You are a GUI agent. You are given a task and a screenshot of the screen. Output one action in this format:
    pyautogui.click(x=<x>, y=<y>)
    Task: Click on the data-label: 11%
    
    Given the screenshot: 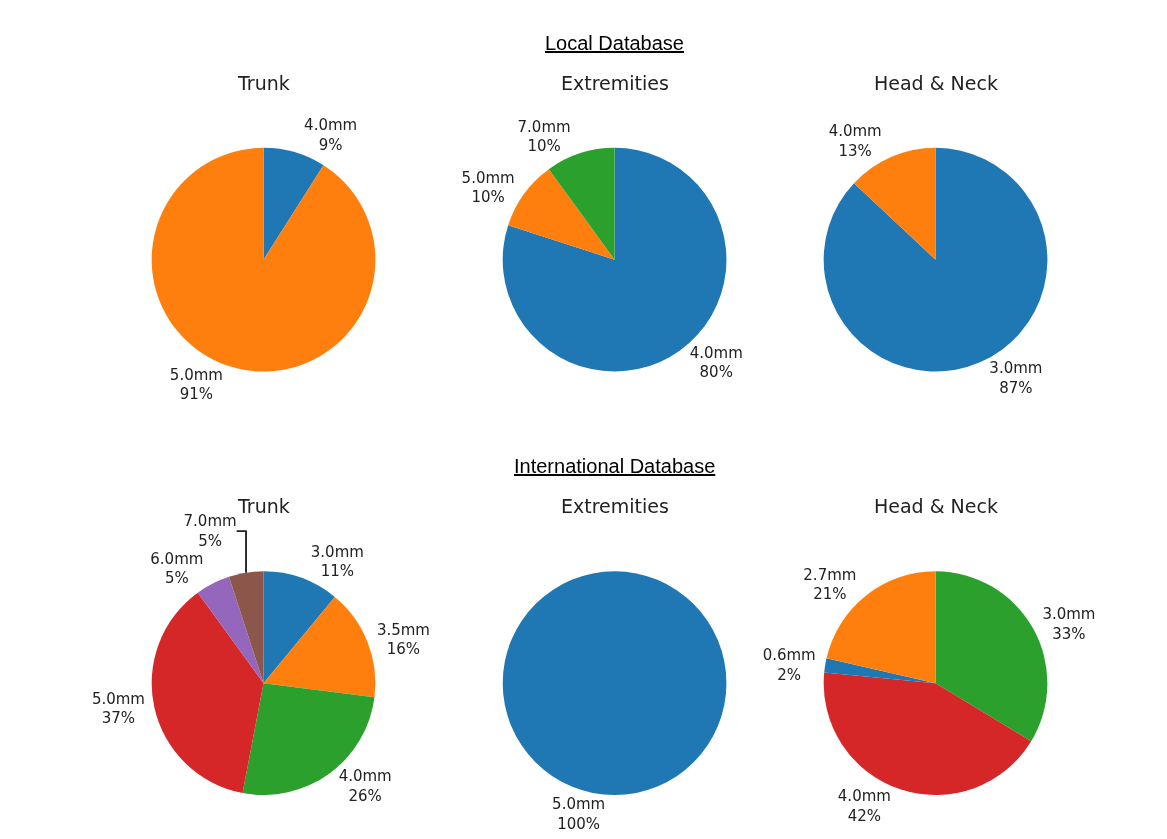 What is the action you would take?
    pyautogui.click(x=337, y=571)
    